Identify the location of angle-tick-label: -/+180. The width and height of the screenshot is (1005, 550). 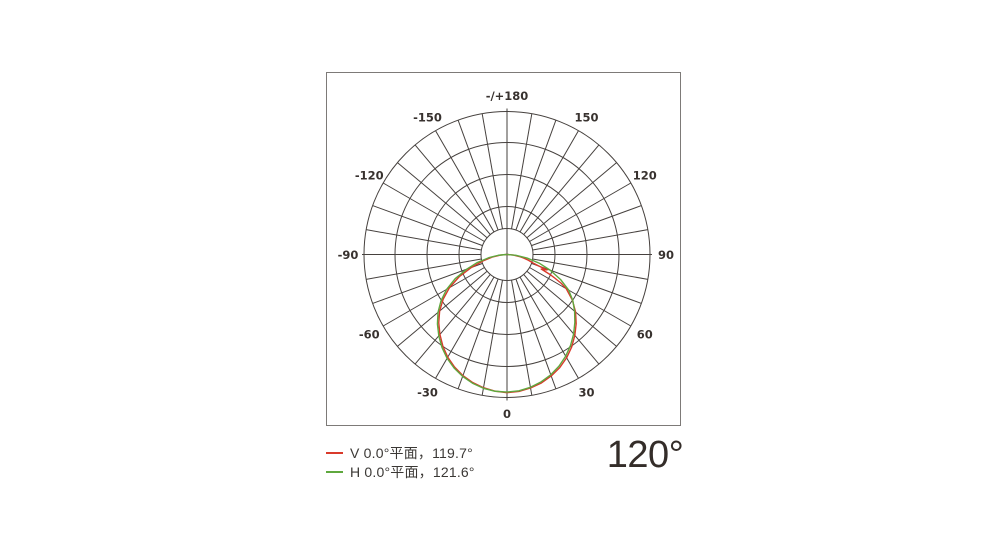
(507, 96).